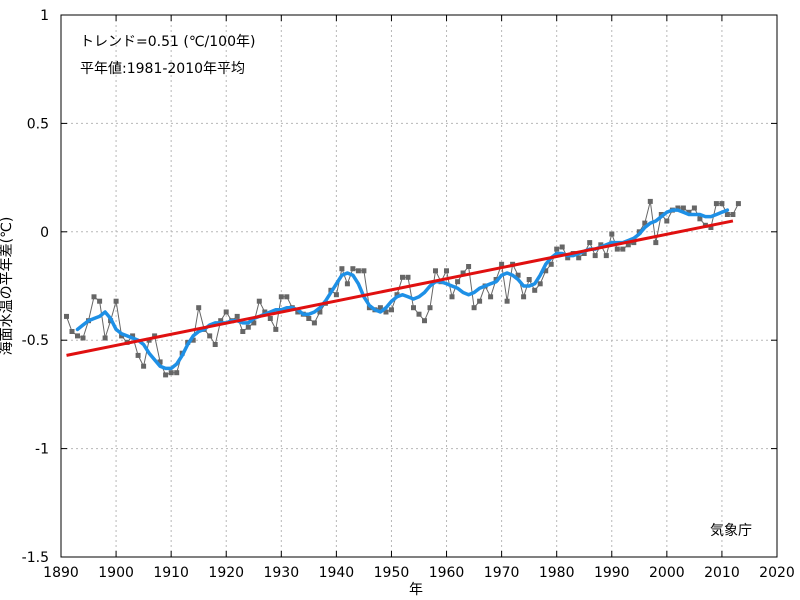 The height and width of the screenshot is (600, 800). Describe the element at coordinates (416, 590) in the screenshot. I see `x-axis-title: 年` at that location.